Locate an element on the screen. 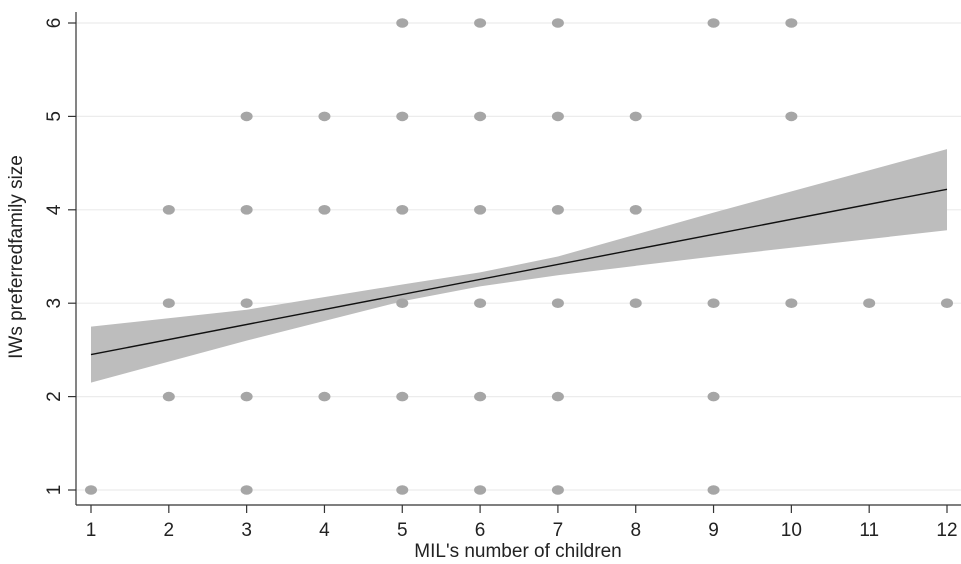 The width and height of the screenshot is (961, 564). y-tick-label-4: 4 is located at coordinates (54, 209).